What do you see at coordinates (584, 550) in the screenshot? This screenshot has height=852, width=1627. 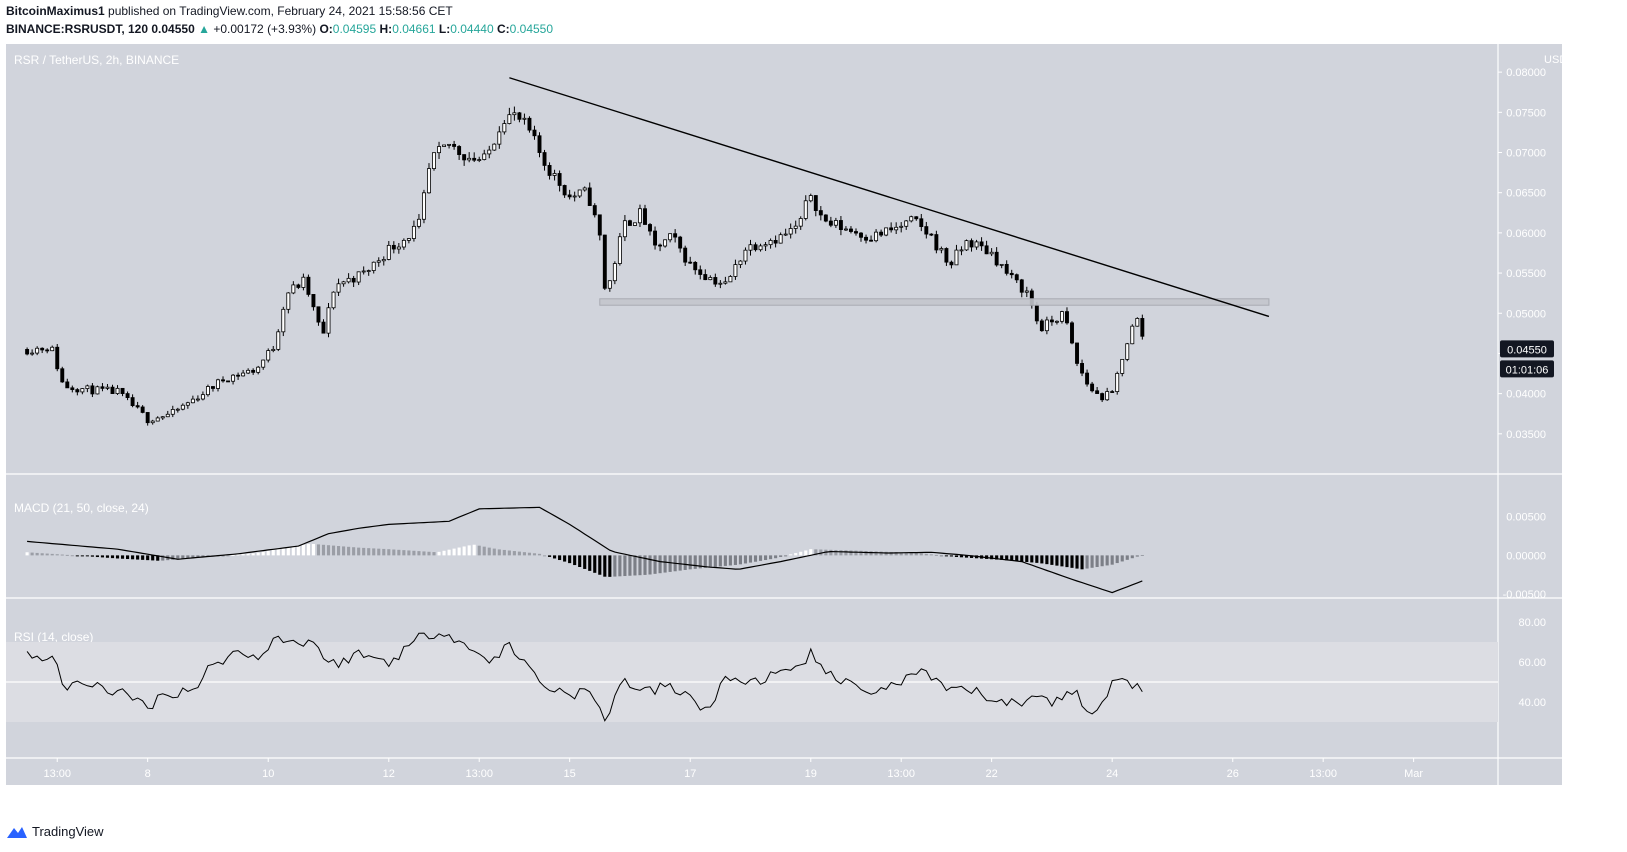 I see `macd-series` at bounding box center [584, 550].